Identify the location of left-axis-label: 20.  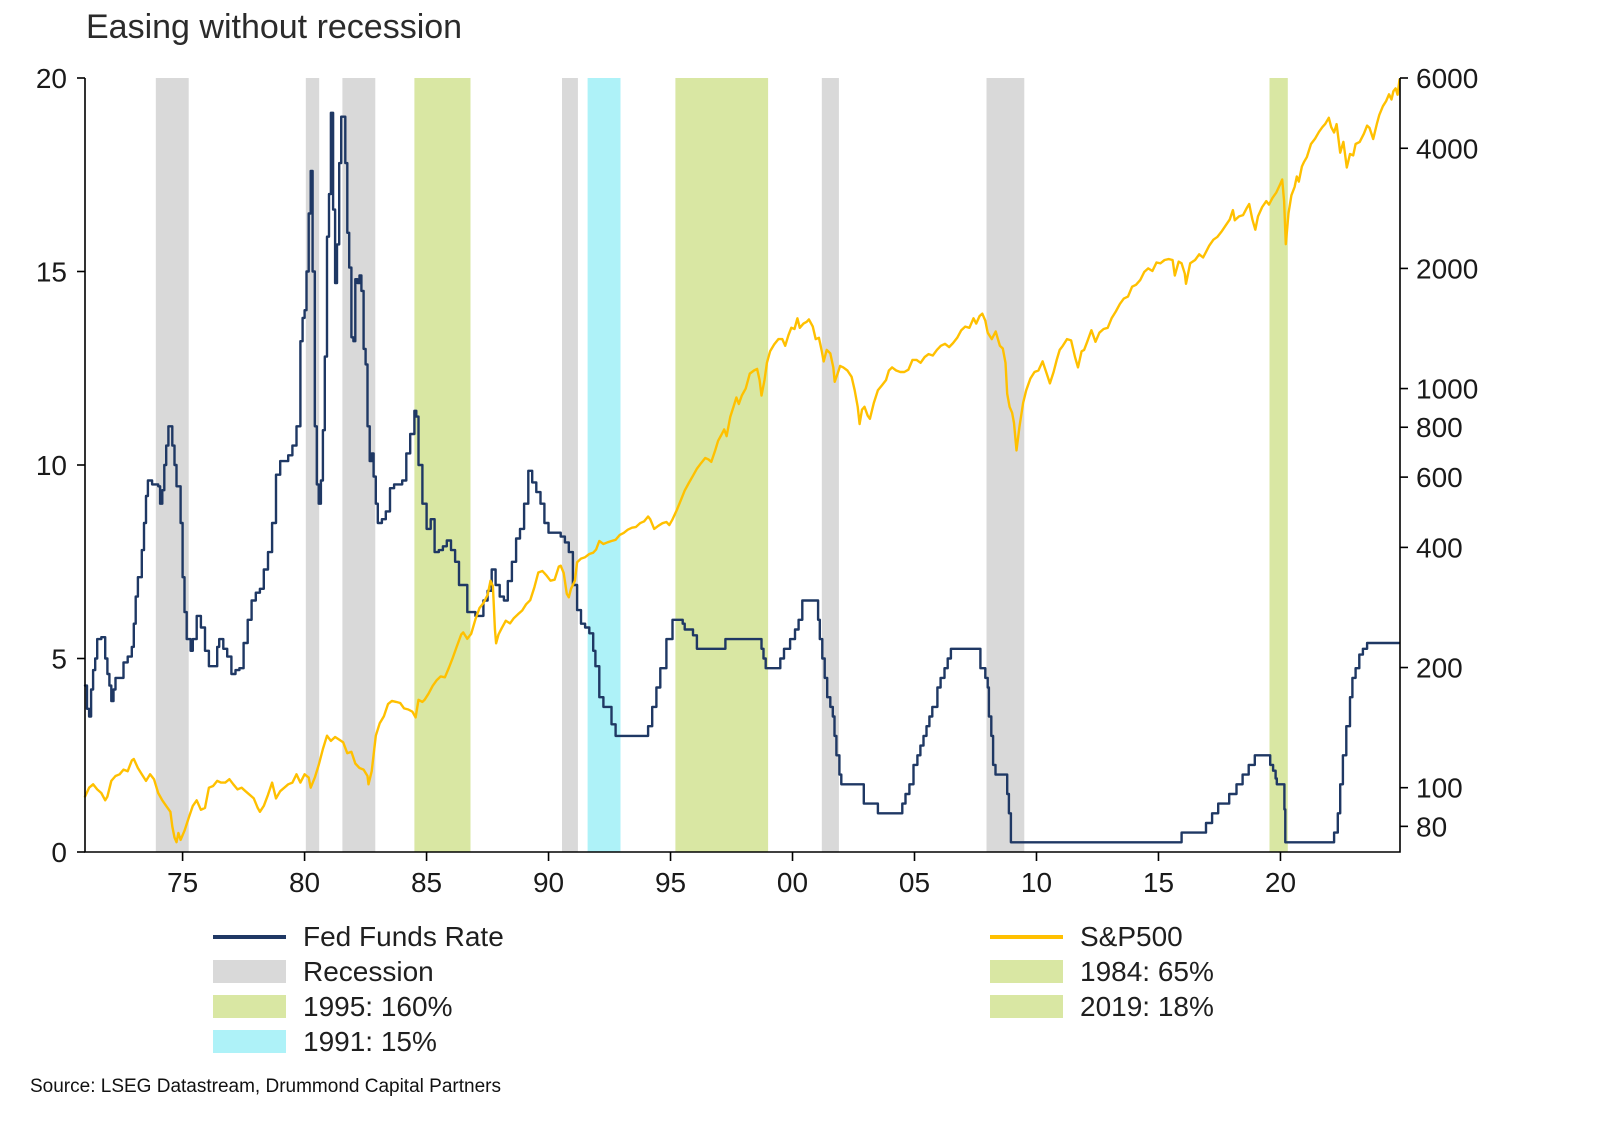
(51, 78).